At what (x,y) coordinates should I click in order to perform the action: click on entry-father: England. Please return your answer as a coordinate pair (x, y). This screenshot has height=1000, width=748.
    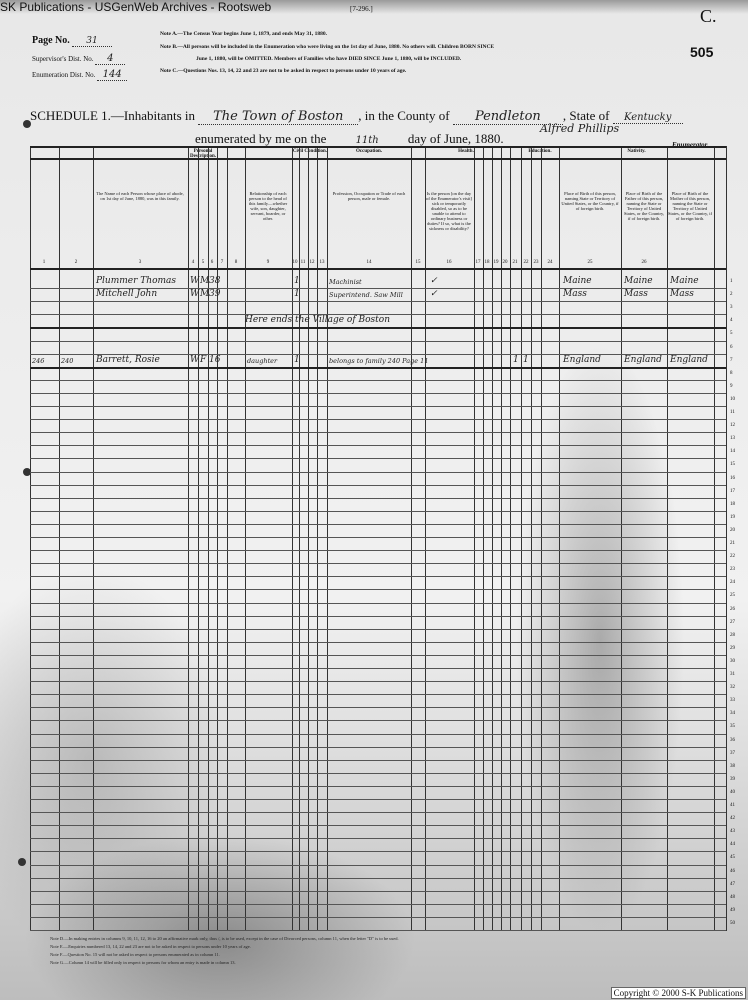
    Looking at the image, I should click on (643, 359).